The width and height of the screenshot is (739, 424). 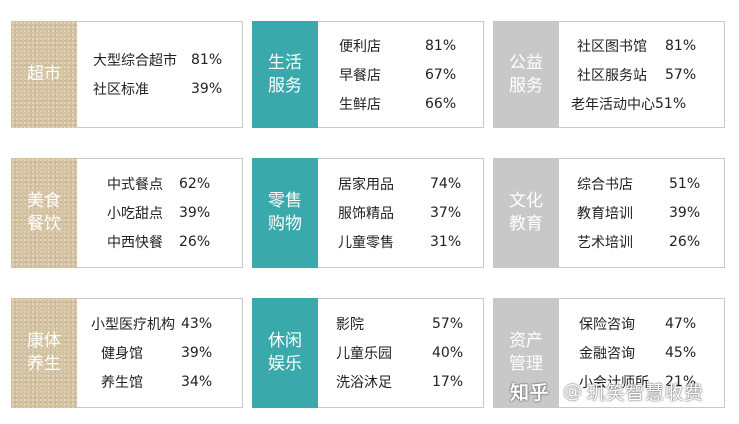 What do you see at coordinates (121, 90) in the screenshot?
I see `item-name: 社区标准` at bounding box center [121, 90].